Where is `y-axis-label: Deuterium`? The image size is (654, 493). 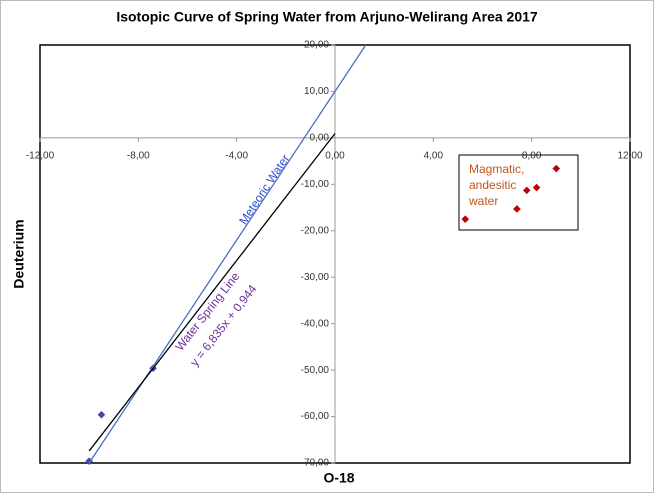 y-axis-label: Deuterium is located at coordinates (19, 253).